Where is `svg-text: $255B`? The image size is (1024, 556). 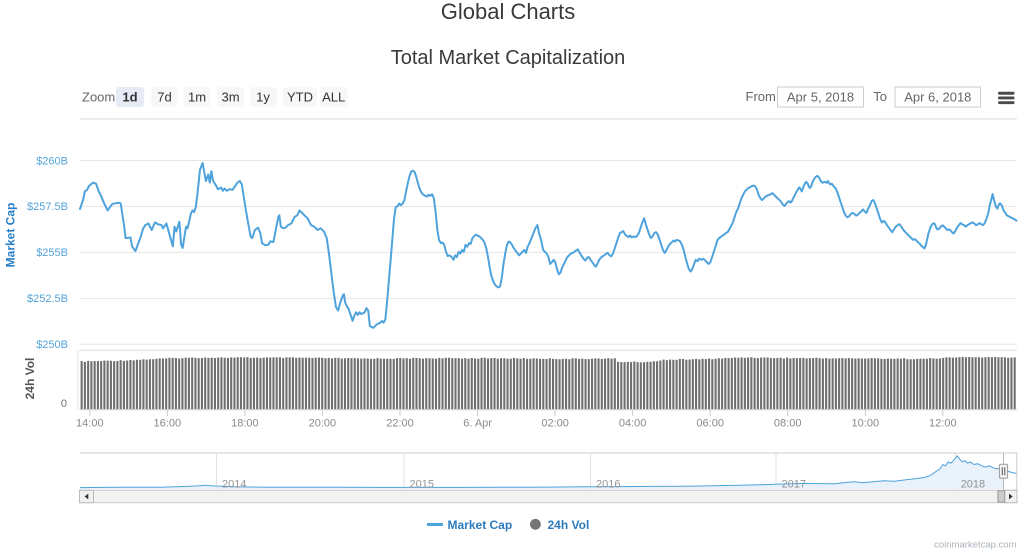 svg-text: $255B is located at coordinates (52, 253).